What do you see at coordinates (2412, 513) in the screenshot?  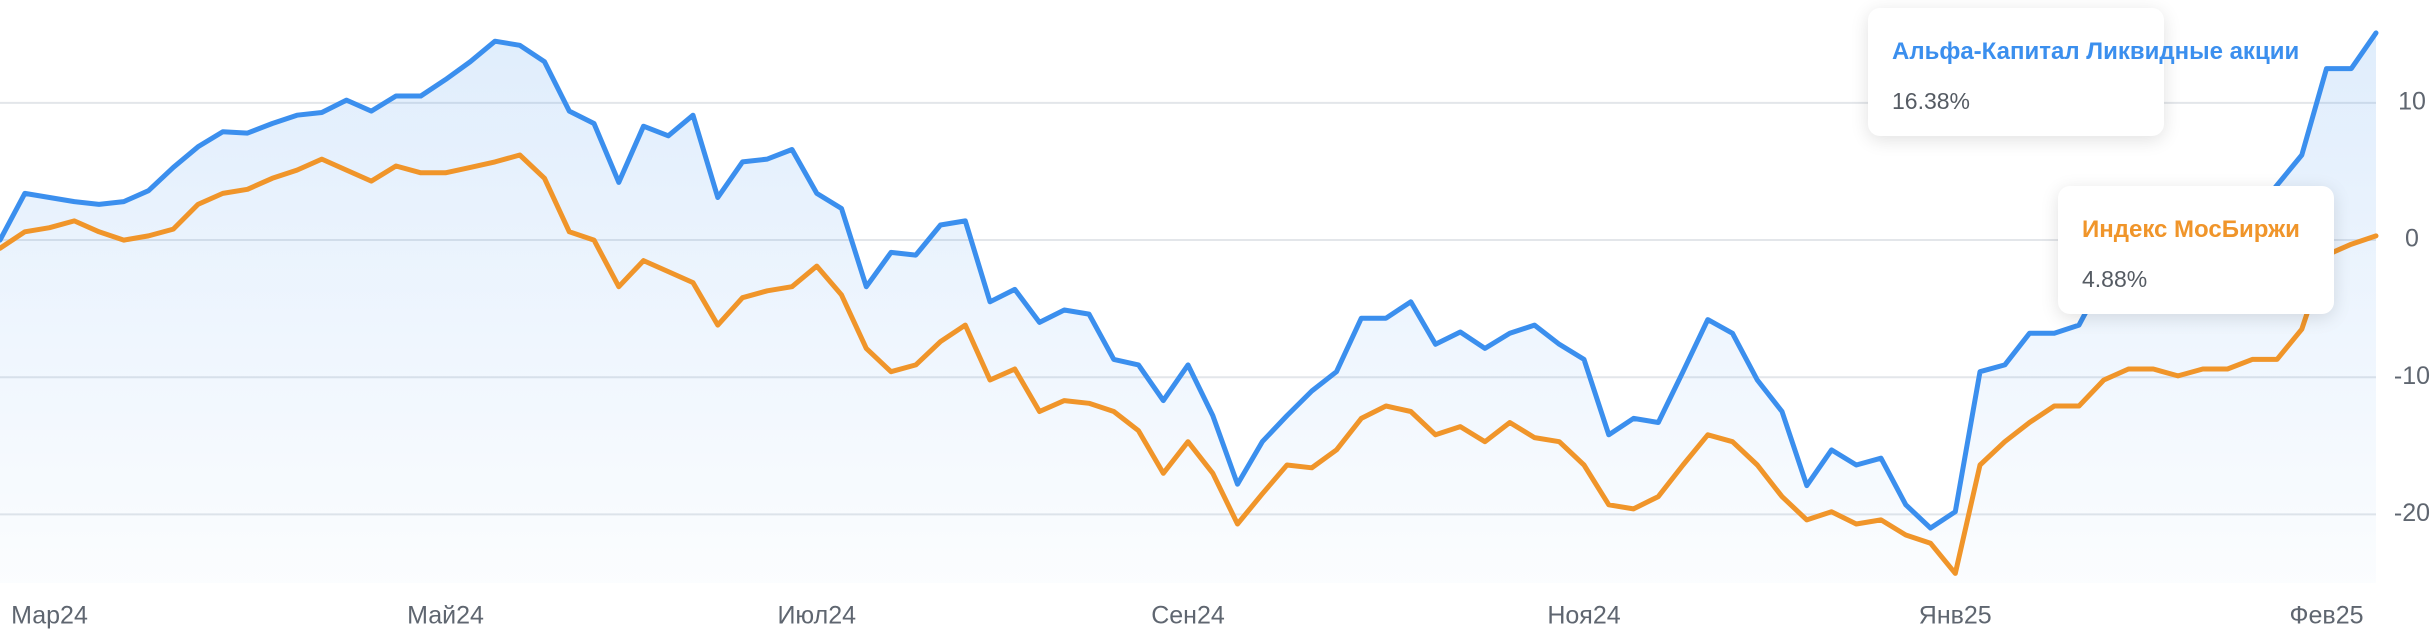 I see `y-tick-label: -20` at bounding box center [2412, 513].